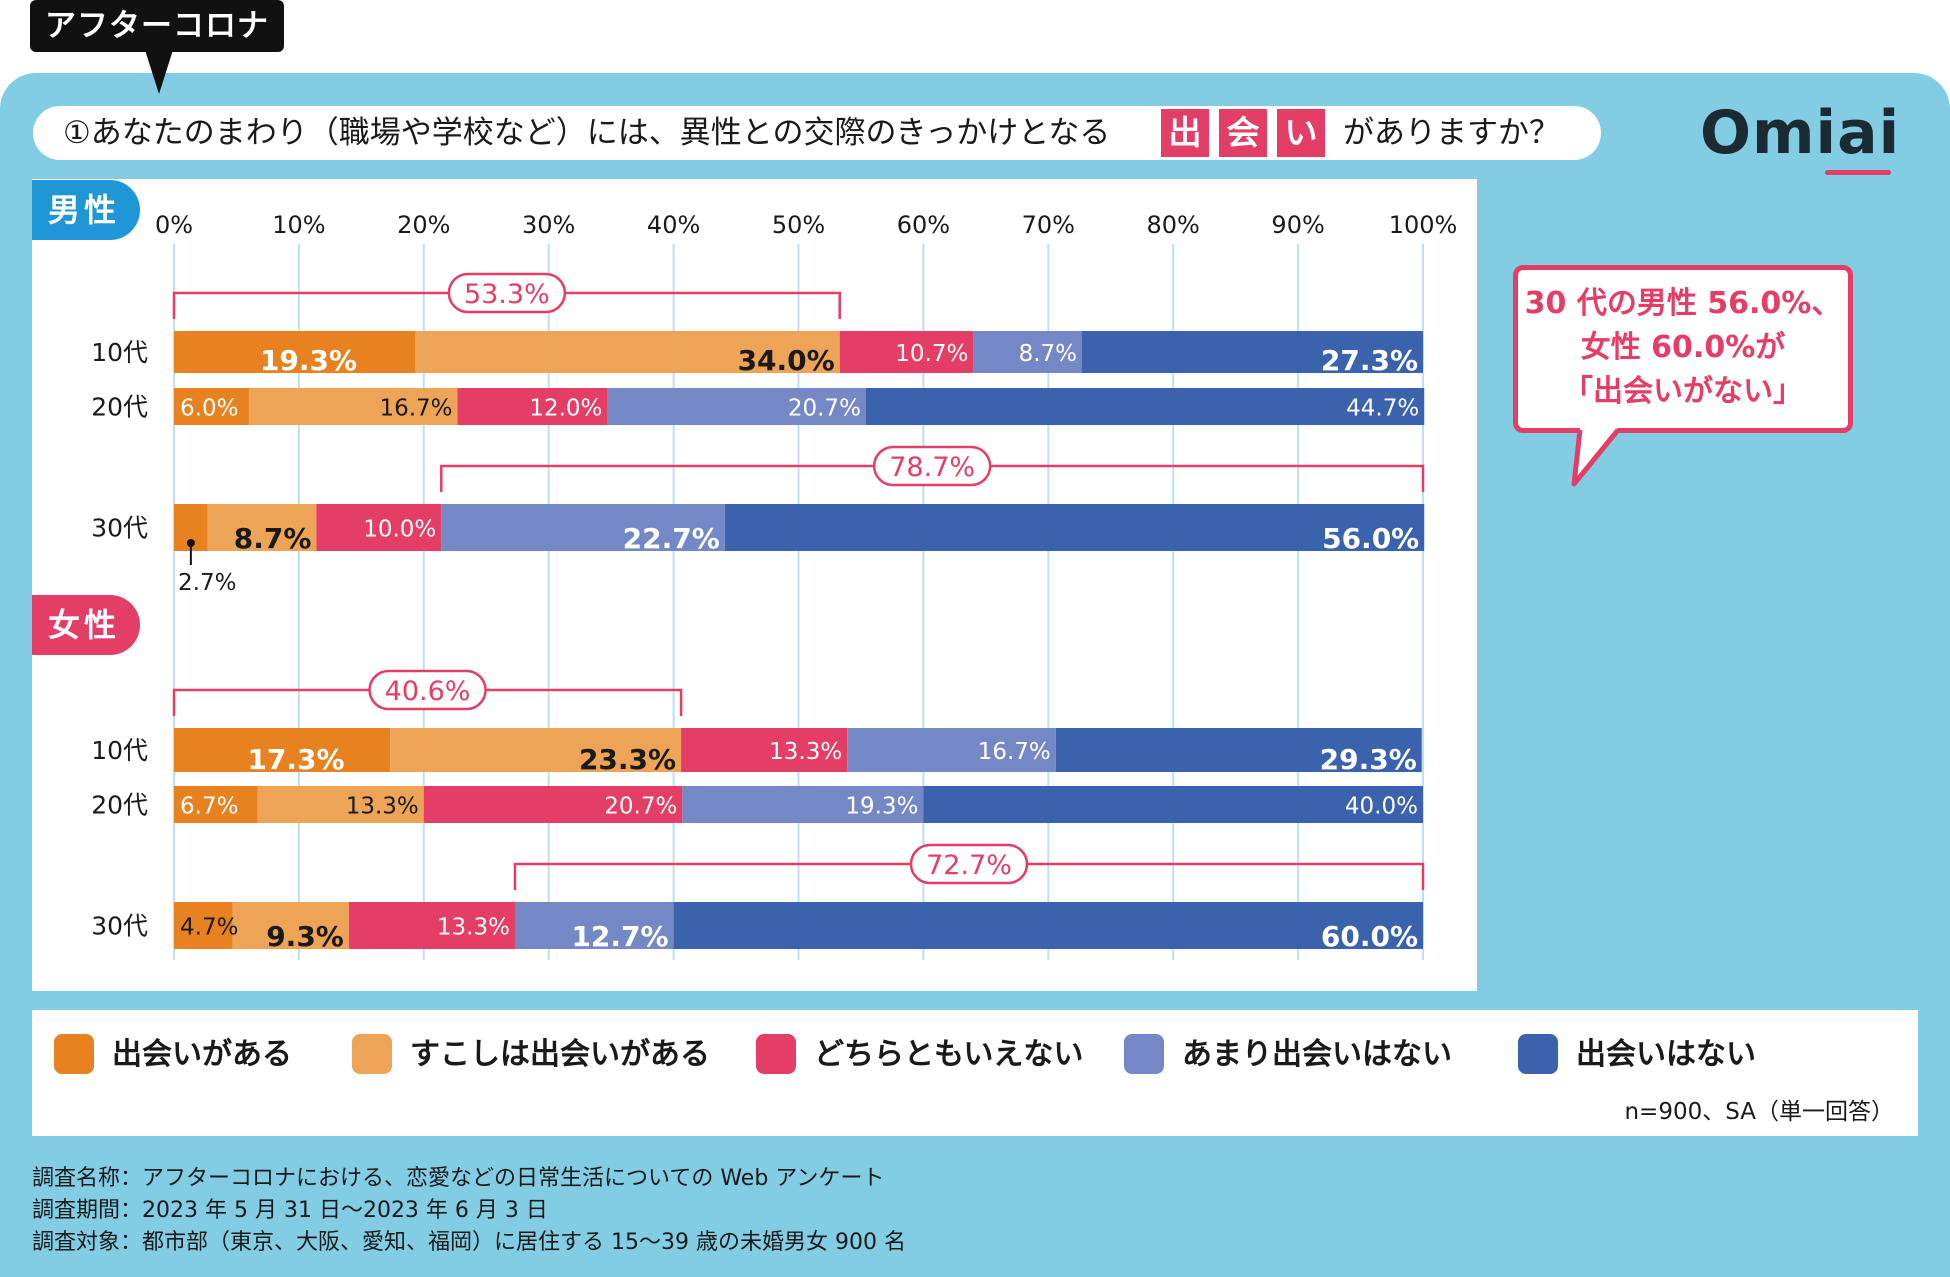 This screenshot has width=1950, height=1277. Describe the element at coordinates (290, 1210) in the screenshot. I see `footer-survey-period: 調査期間：2023 年 5 月 31 日～2023 年 6 月 3 日` at that location.